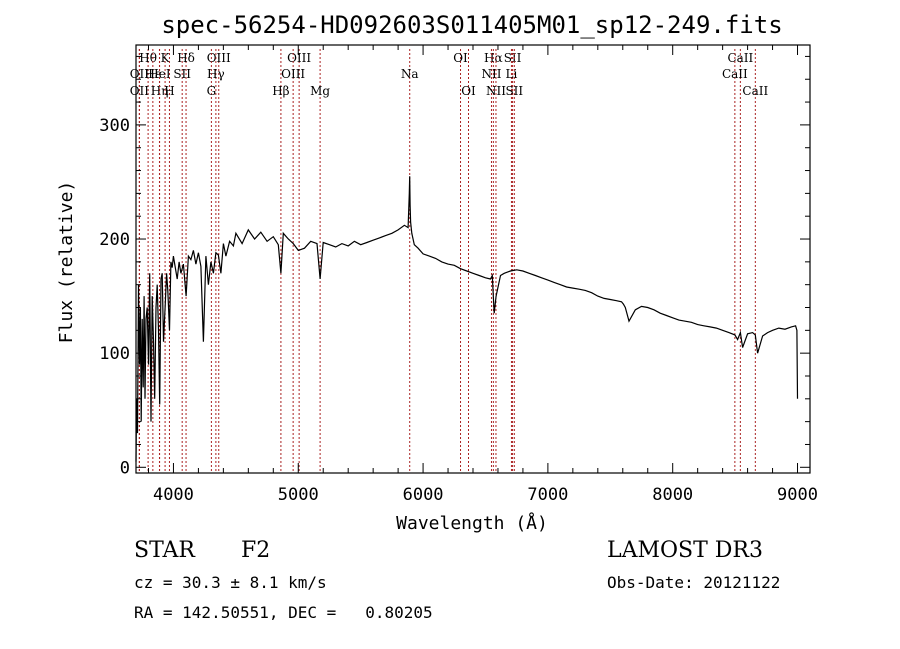 The height and width of the screenshot is (649, 900). What do you see at coordinates (216, 74) in the screenshot?
I see `line-label-11: Hγ` at bounding box center [216, 74].